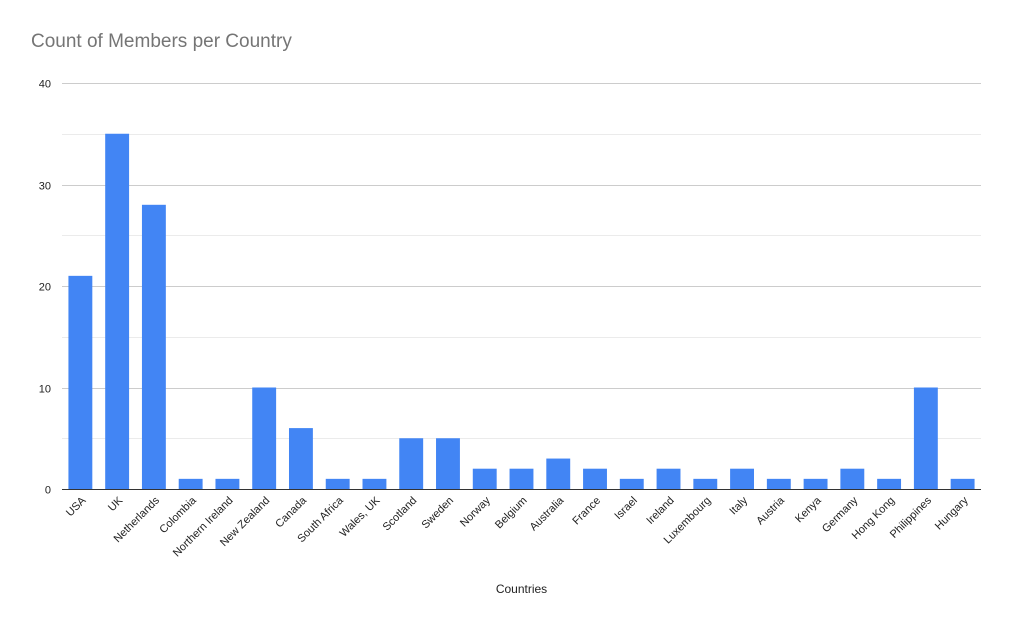  I want to click on x-tick-label: Israel, so click(626, 509).